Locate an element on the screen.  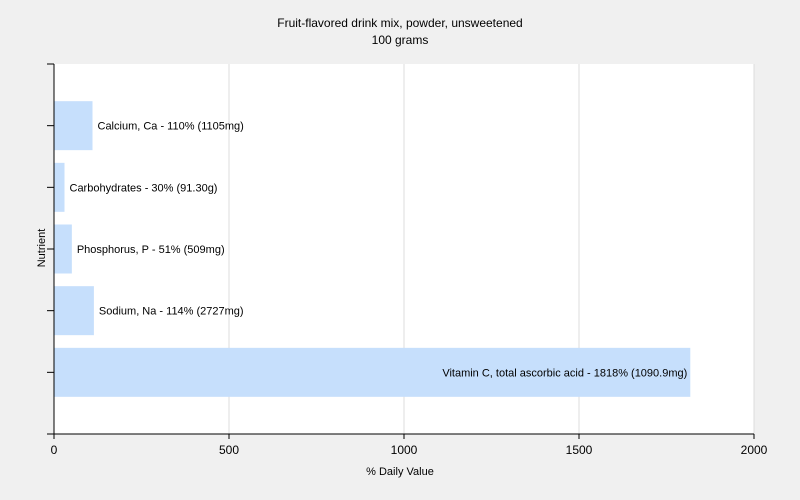
x-axis-label: % Daily Value is located at coordinates (400, 472).